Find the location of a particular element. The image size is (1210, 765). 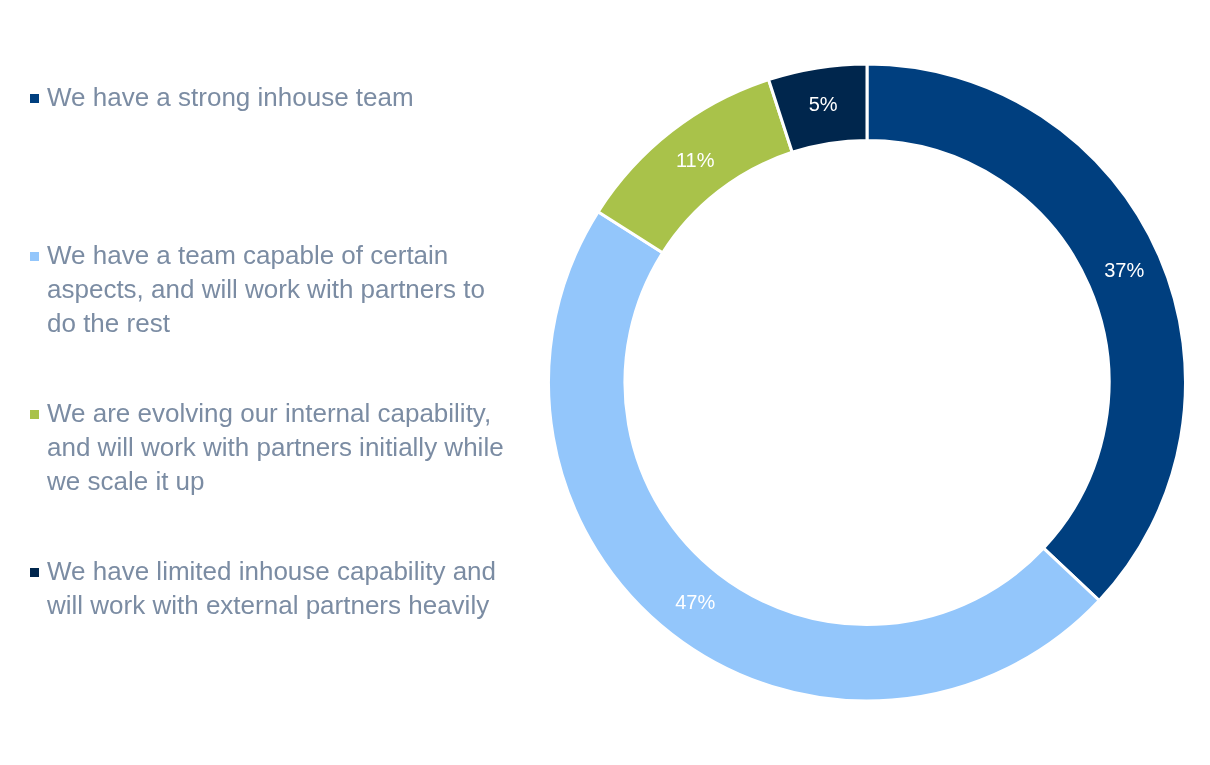

legend-label: We have limited inhouse capability and will work with external partners heavily is located at coordinates (272, 588).